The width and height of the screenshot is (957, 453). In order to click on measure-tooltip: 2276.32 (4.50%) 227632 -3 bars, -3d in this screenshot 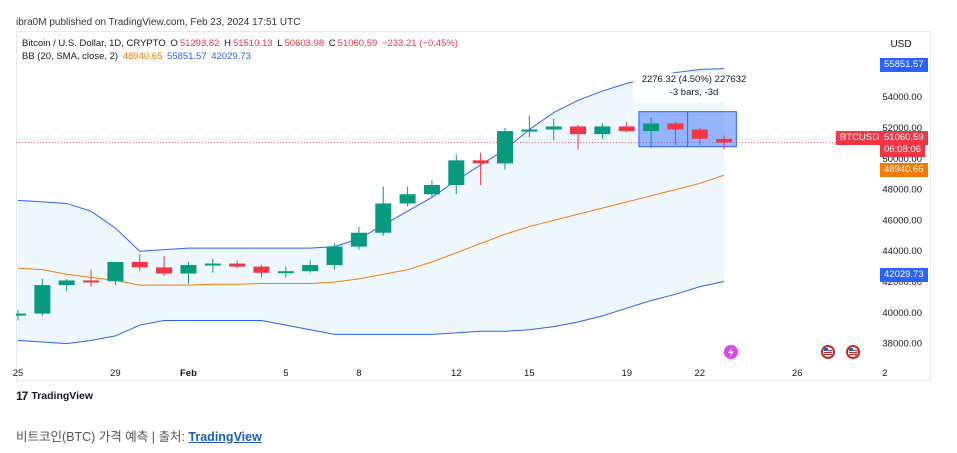, I will do `click(694, 88)`.